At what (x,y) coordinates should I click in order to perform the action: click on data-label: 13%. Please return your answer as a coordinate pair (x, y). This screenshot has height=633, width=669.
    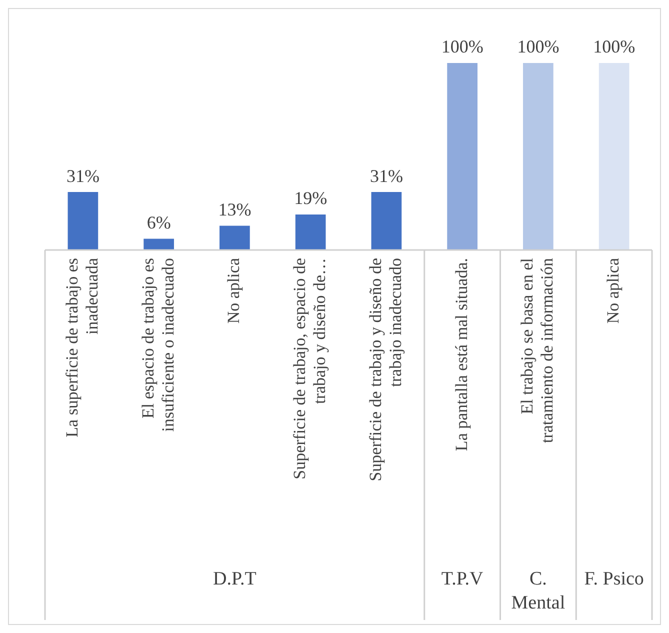
    Looking at the image, I should click on (235, 209).